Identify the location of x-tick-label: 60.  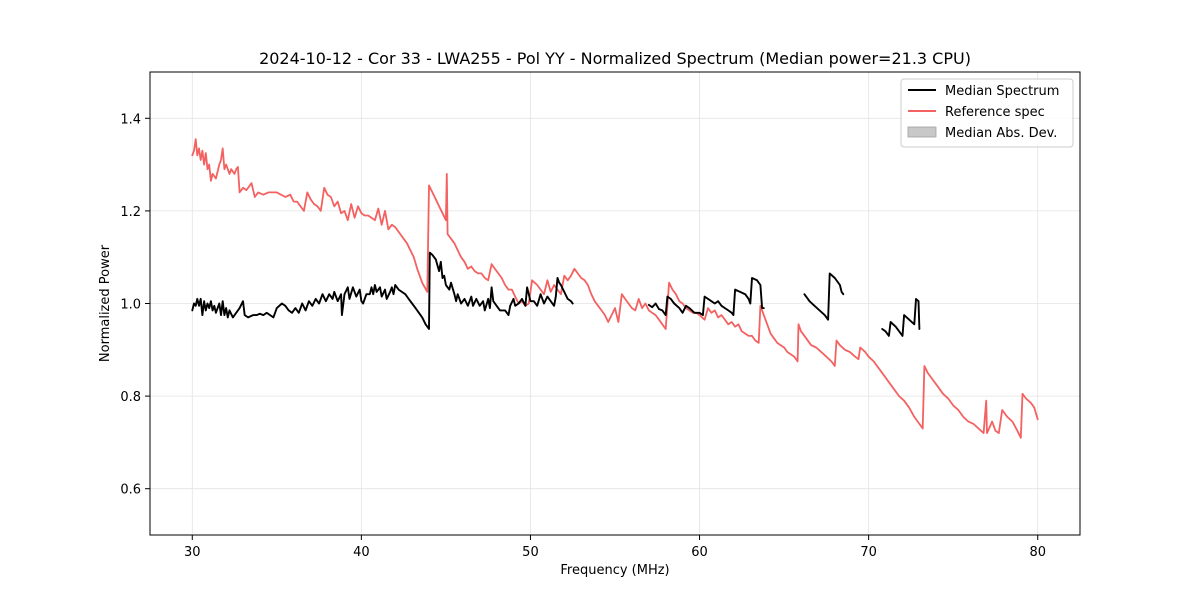
(699, 552).